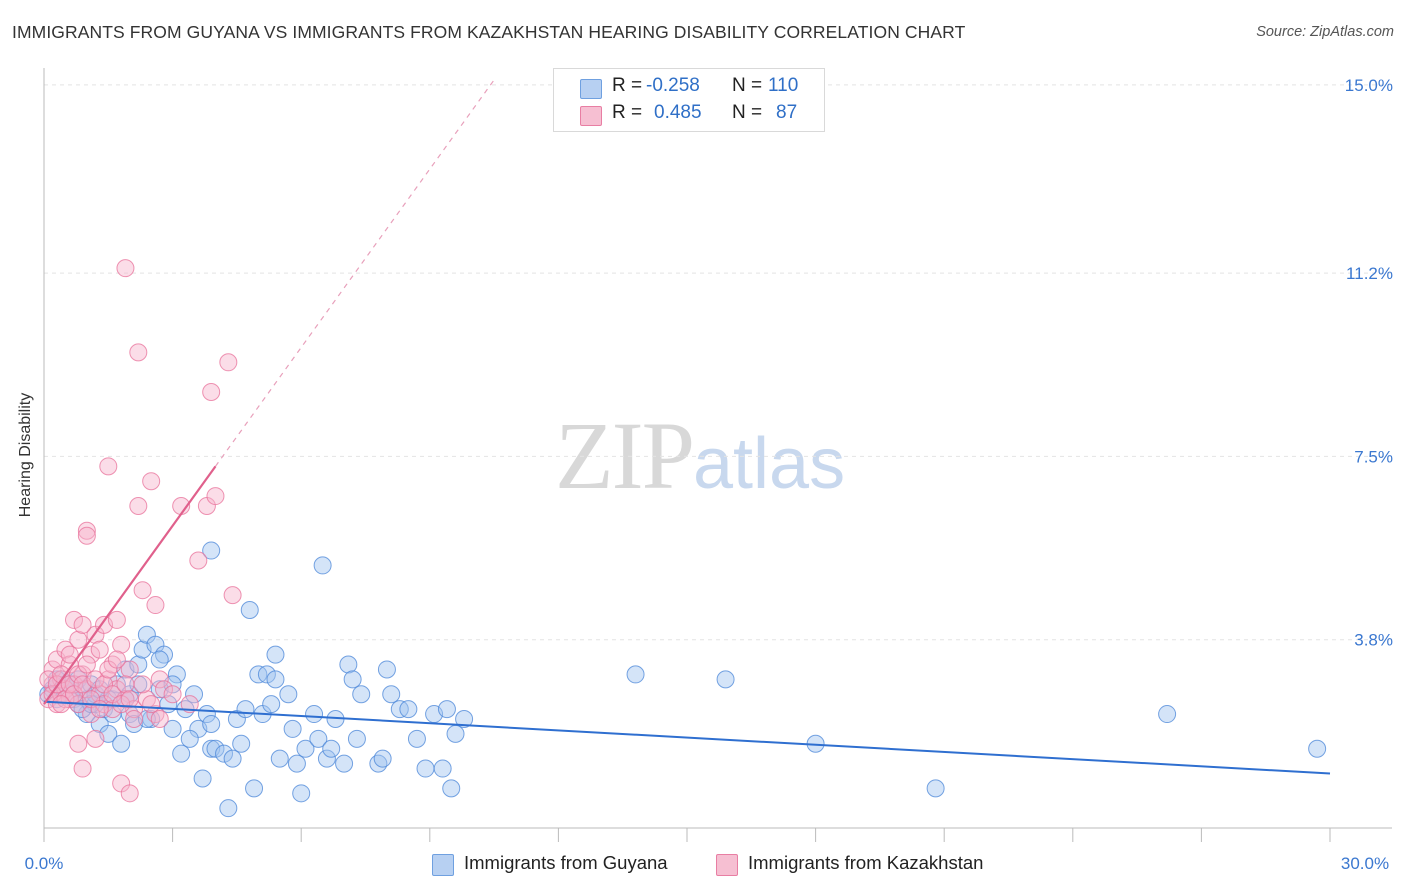 The height and width of the screenshot is (892, 1406). I want to click on legend-r-value-guyana: -0.258, so click(673, 85).